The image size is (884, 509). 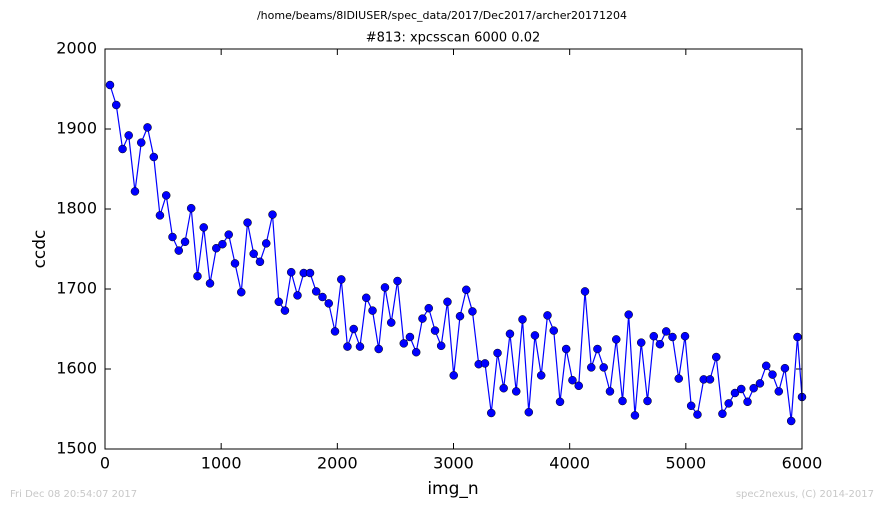 I want to click on x-tick-label: 4000, so click(x=569, y=463).